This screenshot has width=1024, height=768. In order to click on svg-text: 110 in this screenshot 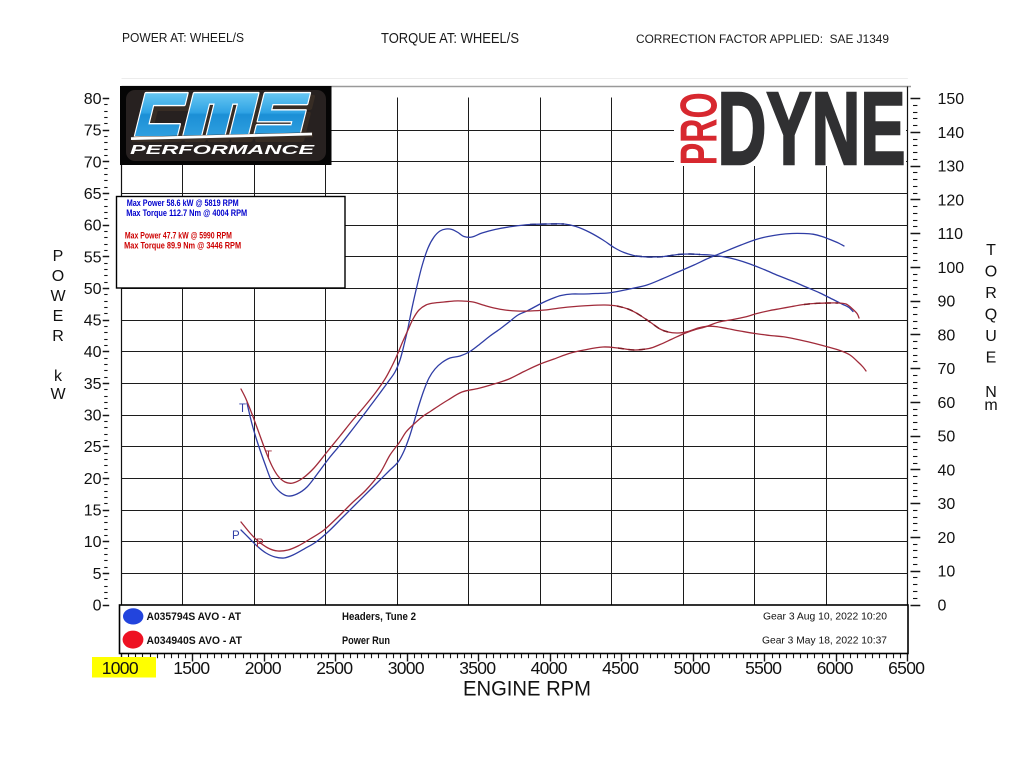, I will do `click(951, 234)`.